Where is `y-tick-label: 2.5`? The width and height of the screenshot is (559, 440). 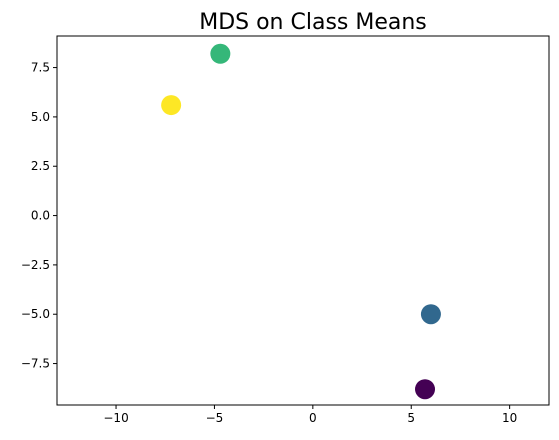 y-tick-label: 2.5 is located at coordinates (40, 166).